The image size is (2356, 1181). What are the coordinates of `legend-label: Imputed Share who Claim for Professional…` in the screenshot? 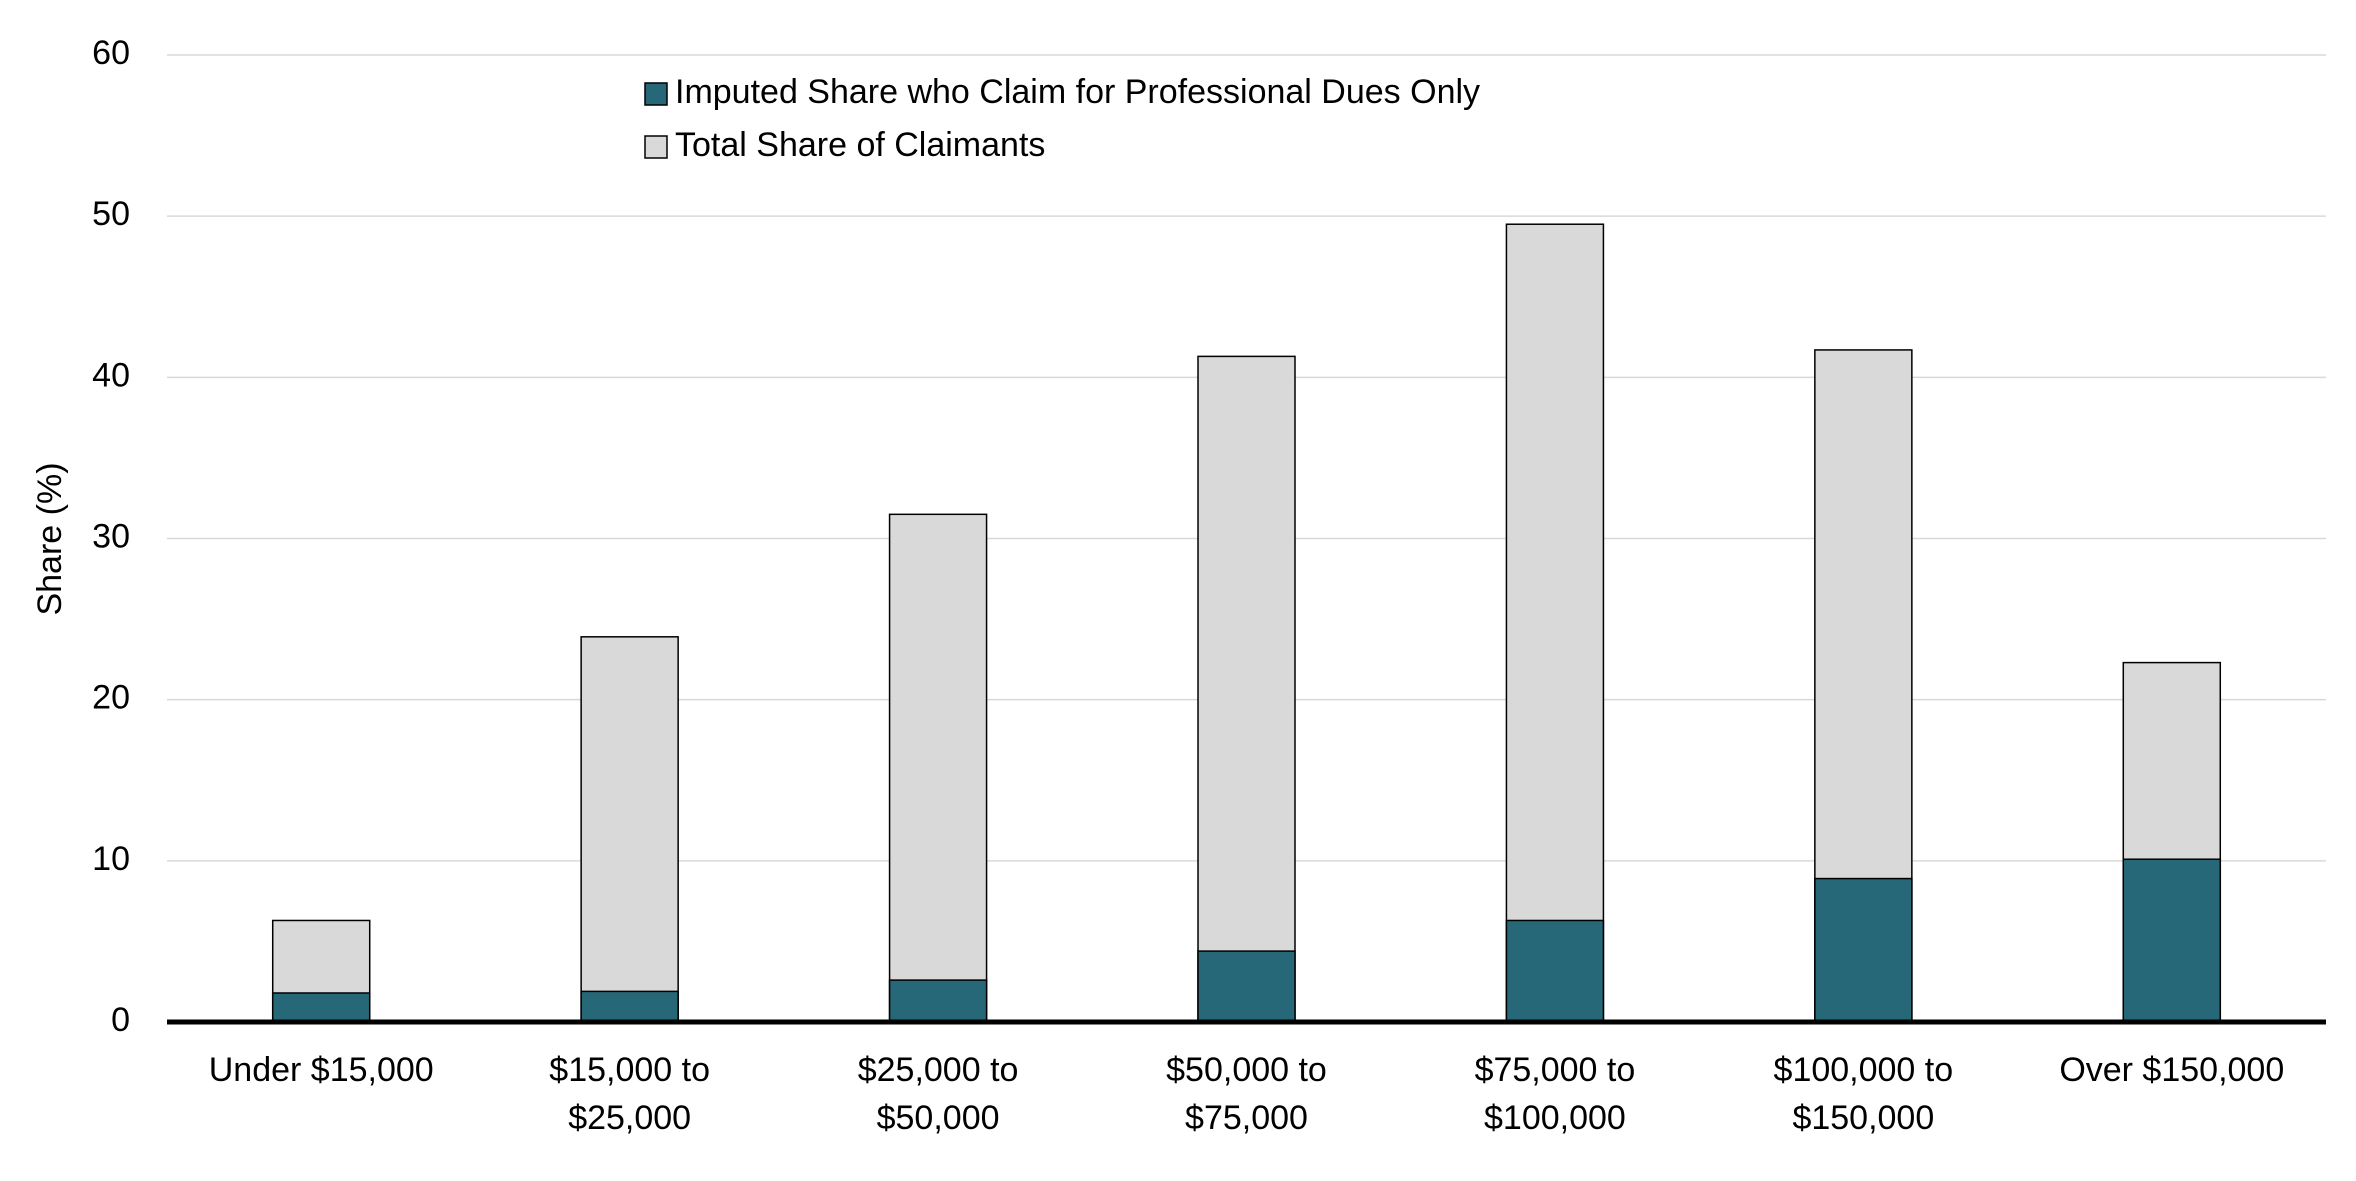 It's located at (1077, 92).